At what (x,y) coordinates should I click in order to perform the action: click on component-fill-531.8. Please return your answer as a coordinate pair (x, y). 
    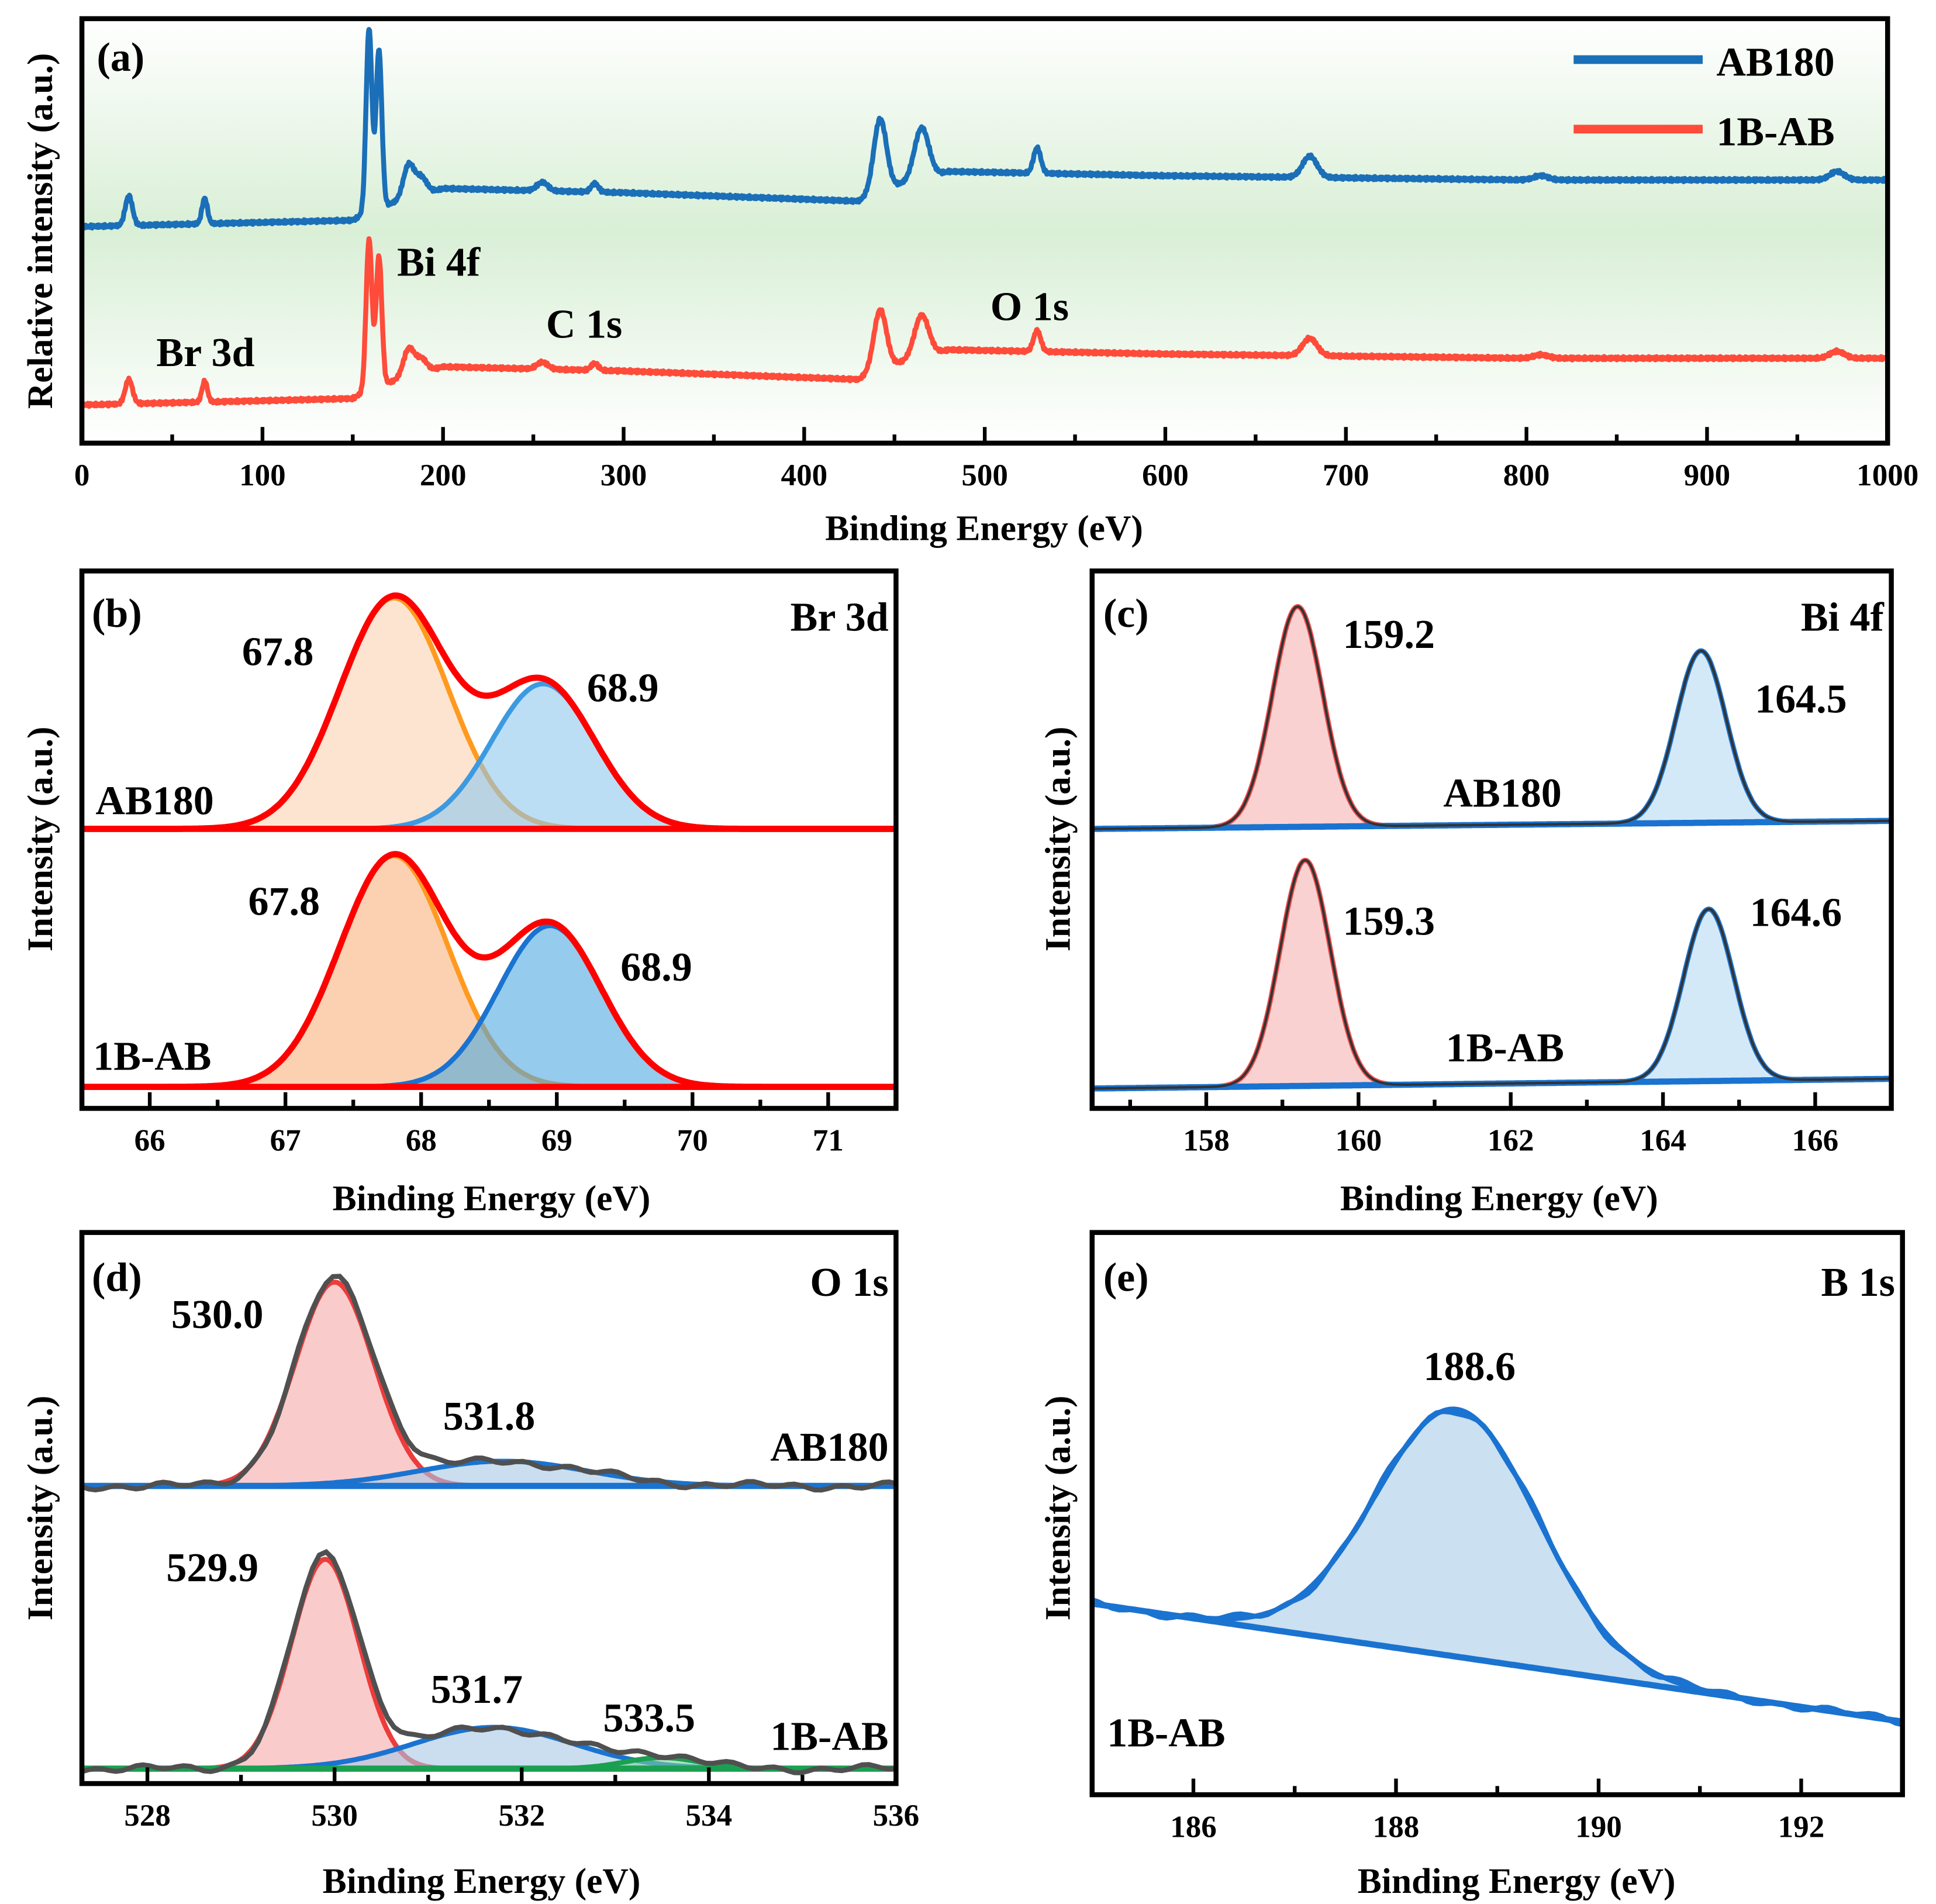
    Looking at the image, I should click on (489, 1473).